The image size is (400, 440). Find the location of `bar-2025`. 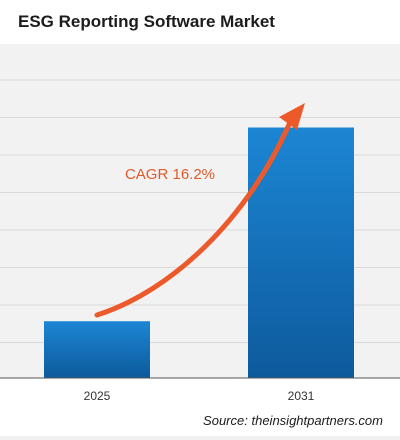

bar-2025 is located at coordinates (97, 349).